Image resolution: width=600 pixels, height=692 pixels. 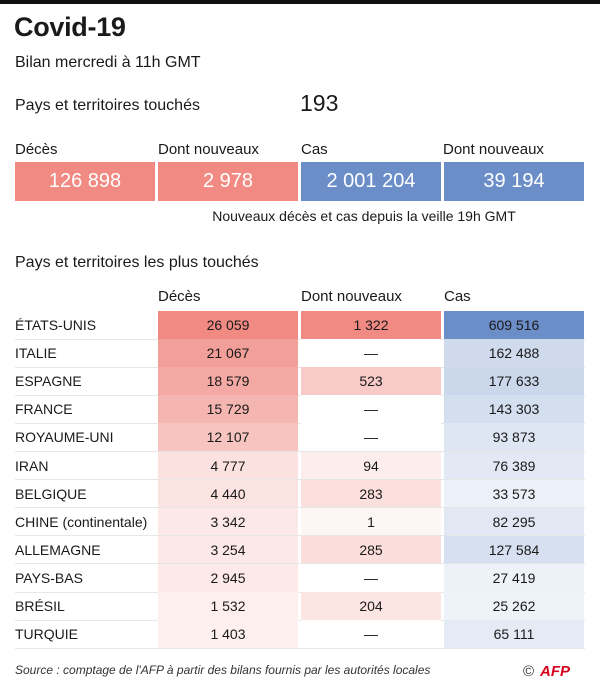 I want to click on summary-header-new-cases: Dont nouveaux, so click(x=493, y=149).